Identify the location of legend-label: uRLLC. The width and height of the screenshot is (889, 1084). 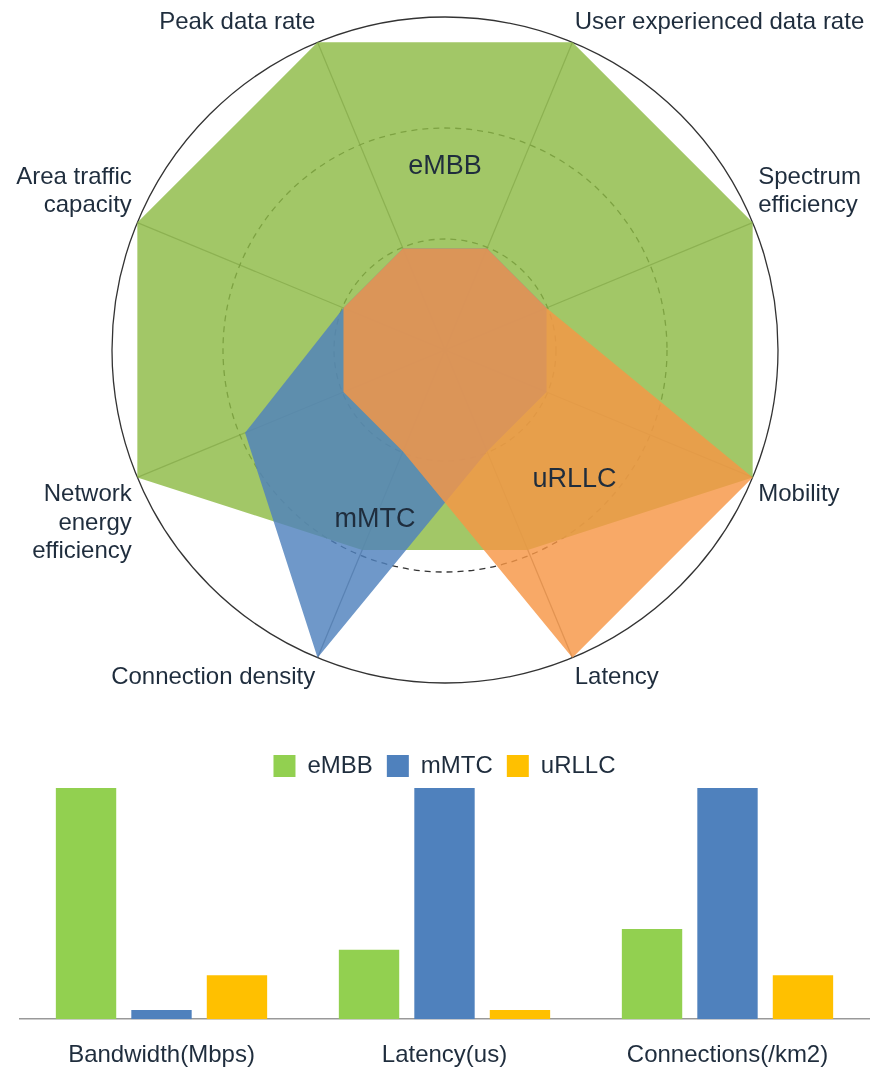
(578, 764).